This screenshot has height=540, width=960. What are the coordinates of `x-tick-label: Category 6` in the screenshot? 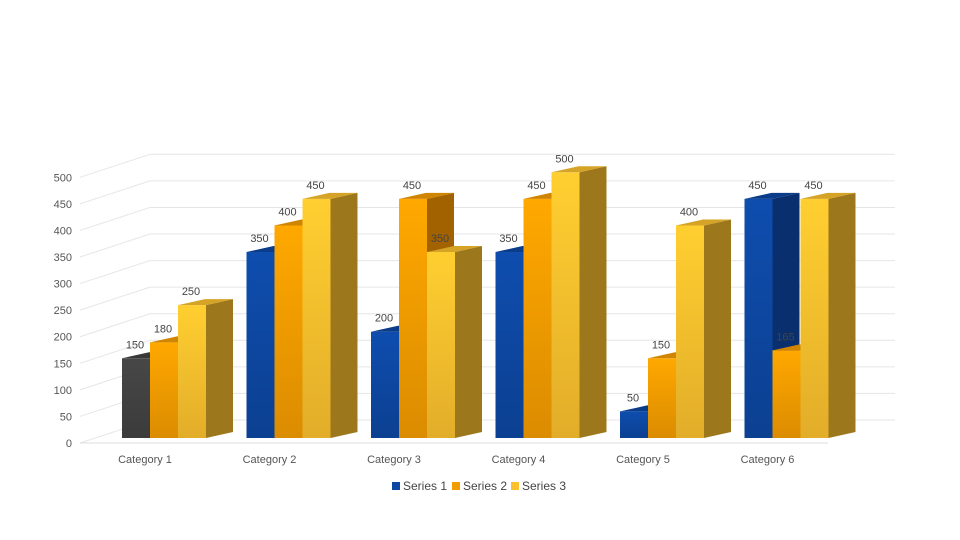 It's located at (768, 460).